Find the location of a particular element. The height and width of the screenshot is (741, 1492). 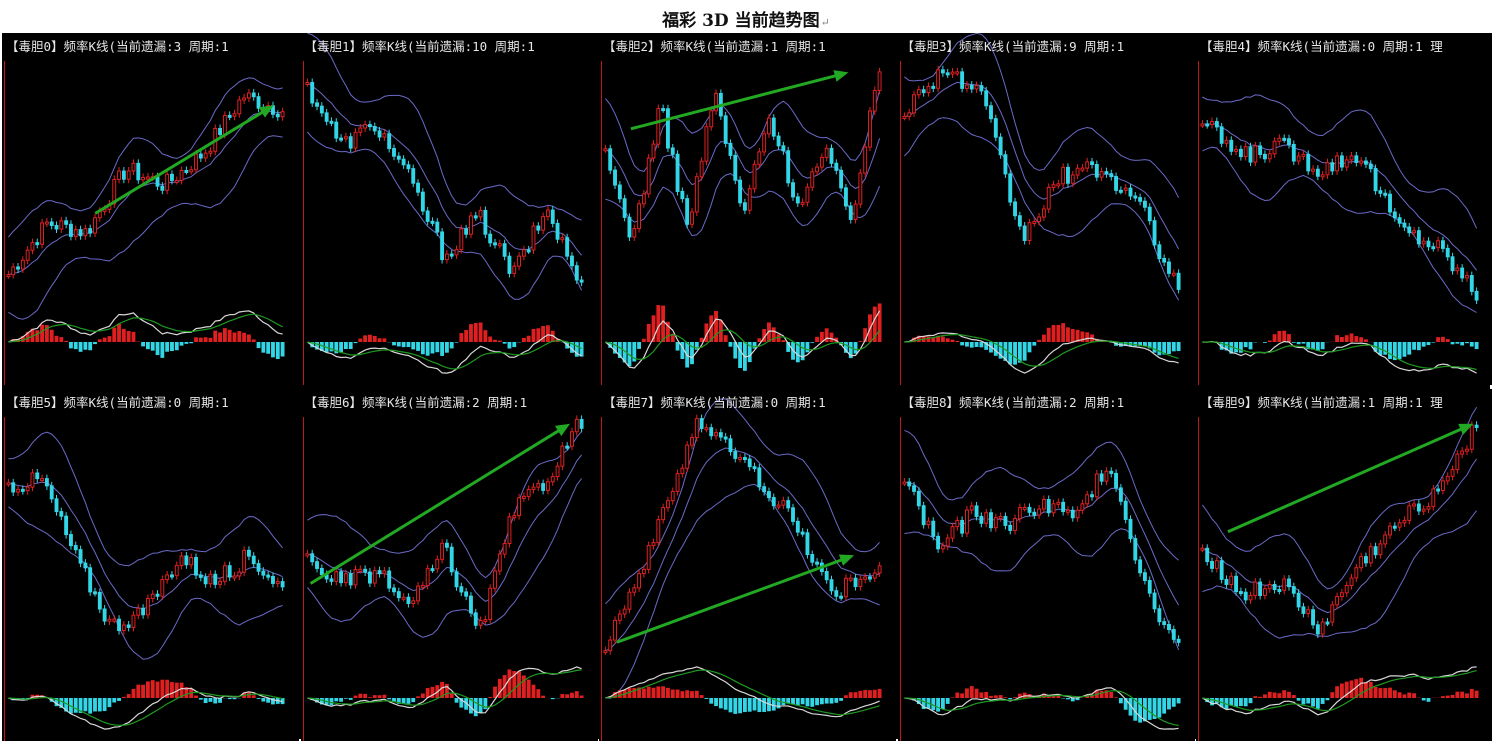

chart-panel: 【毒胆2】频率K线(当前遗漏:1 周期:1 is located at coordinates (747, 209).